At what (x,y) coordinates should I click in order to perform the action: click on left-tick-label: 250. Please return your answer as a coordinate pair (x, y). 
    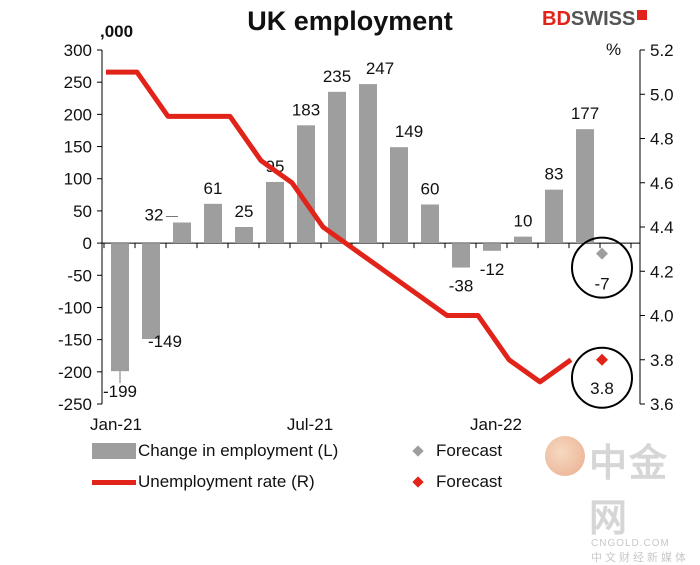
    Looking at the image, I should click on (78, 82).